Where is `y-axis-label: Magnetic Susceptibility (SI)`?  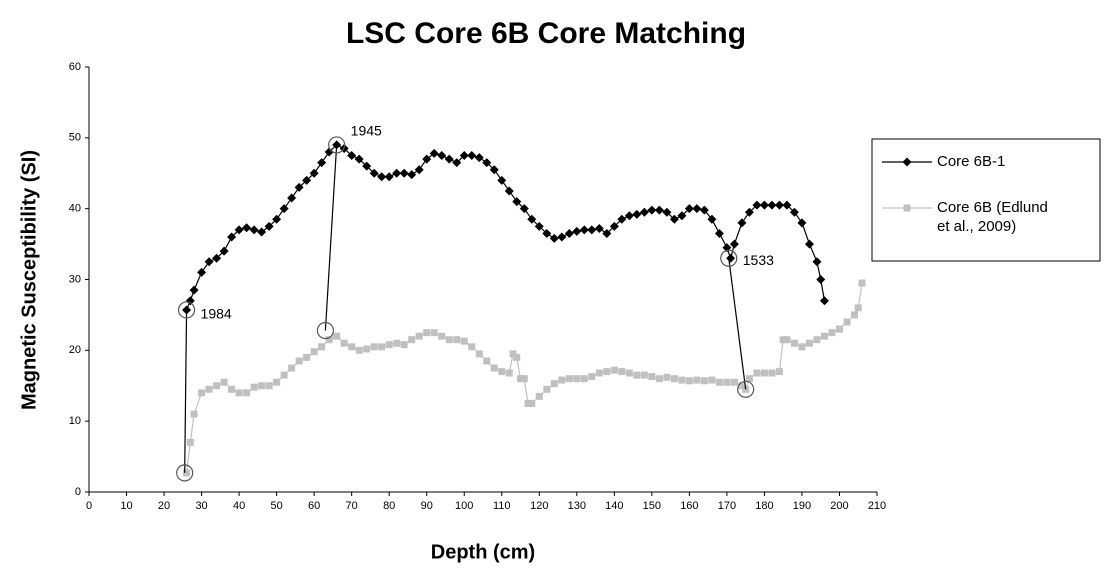
y-axis-label: Magnetic Susceptibility (SI) is located at coordinates (29, 280).